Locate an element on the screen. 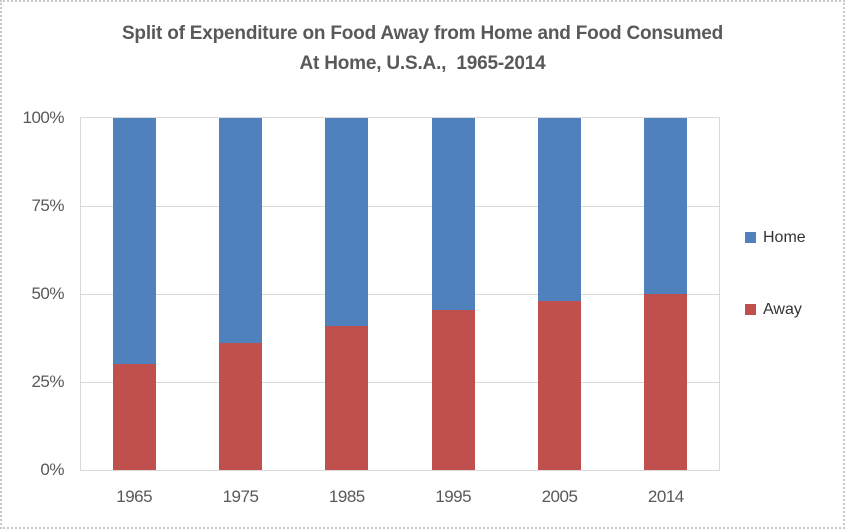 This screenshot has height=529, width=845. category-slot-1985 is located at coordinates (347, 294).